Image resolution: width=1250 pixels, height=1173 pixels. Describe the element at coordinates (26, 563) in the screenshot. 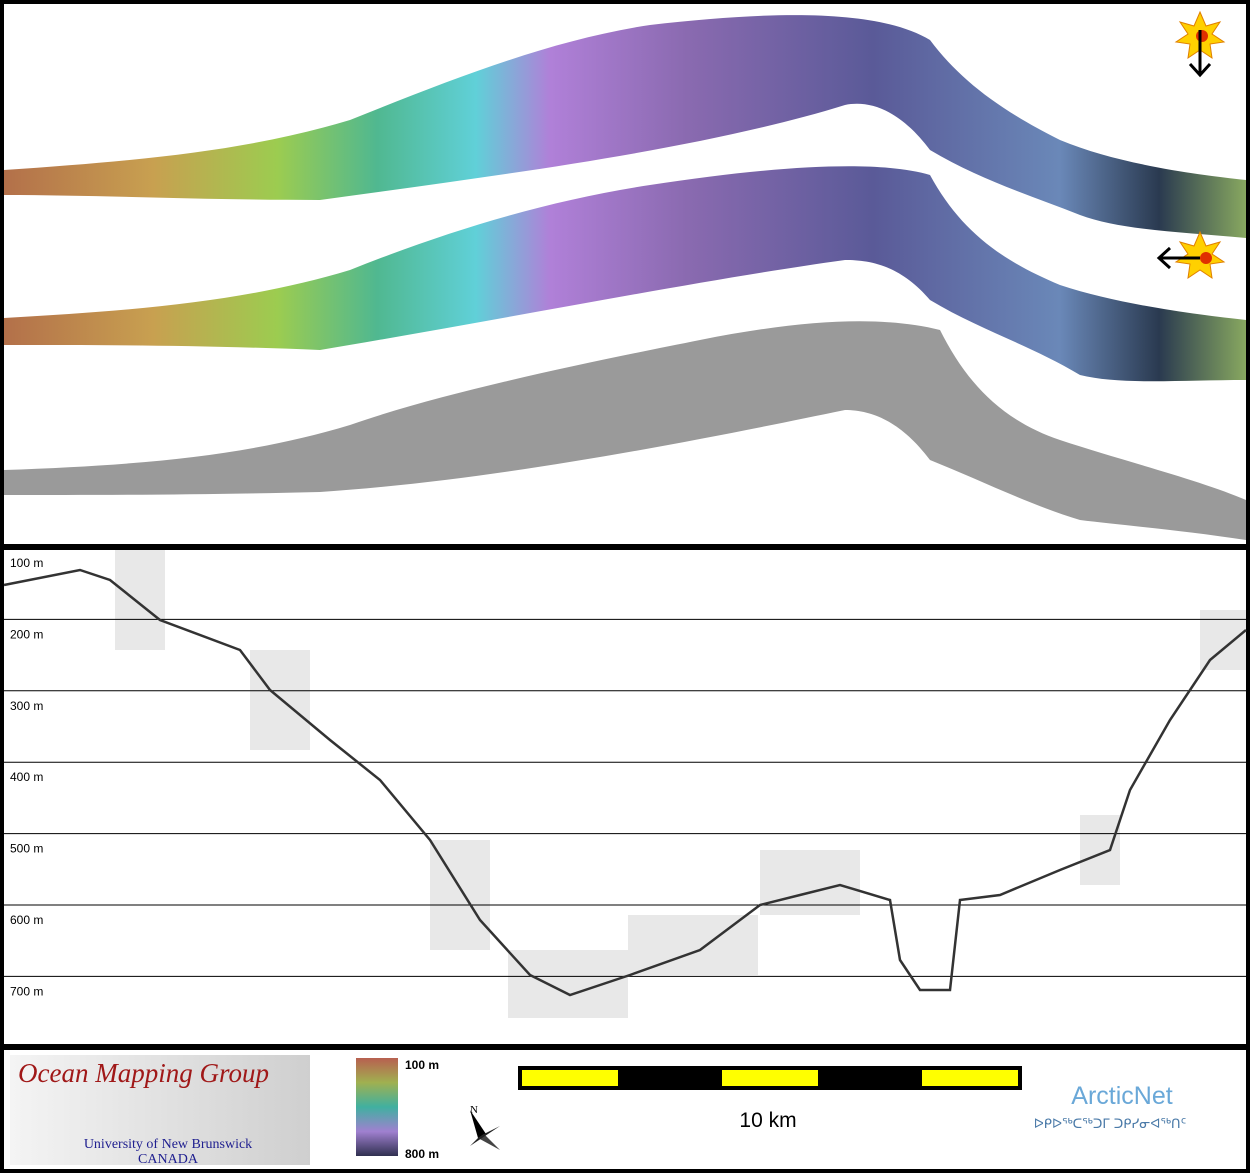

I see `depth-label: 100 m` at that location.